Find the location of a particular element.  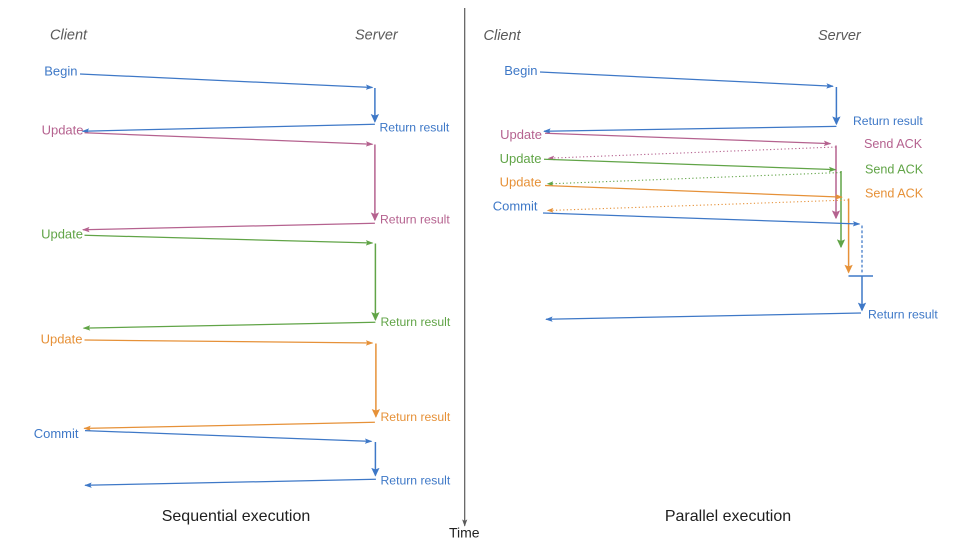

svg-text: Parallel execution is located at coordinates (728, 516).